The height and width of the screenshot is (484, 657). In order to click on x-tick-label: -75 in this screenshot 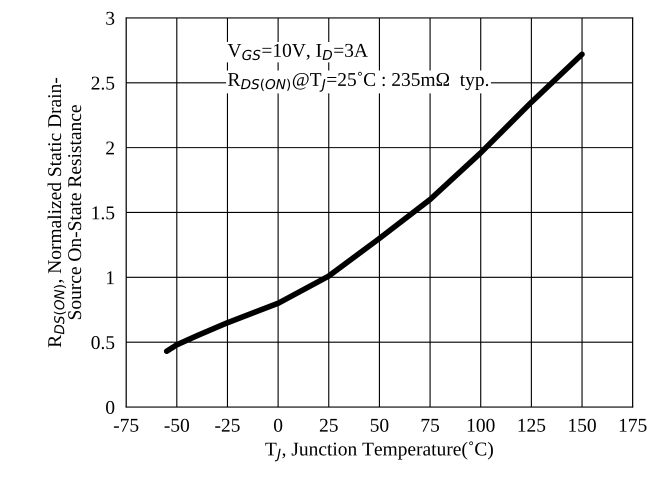, I will do `click(126, 425)`.